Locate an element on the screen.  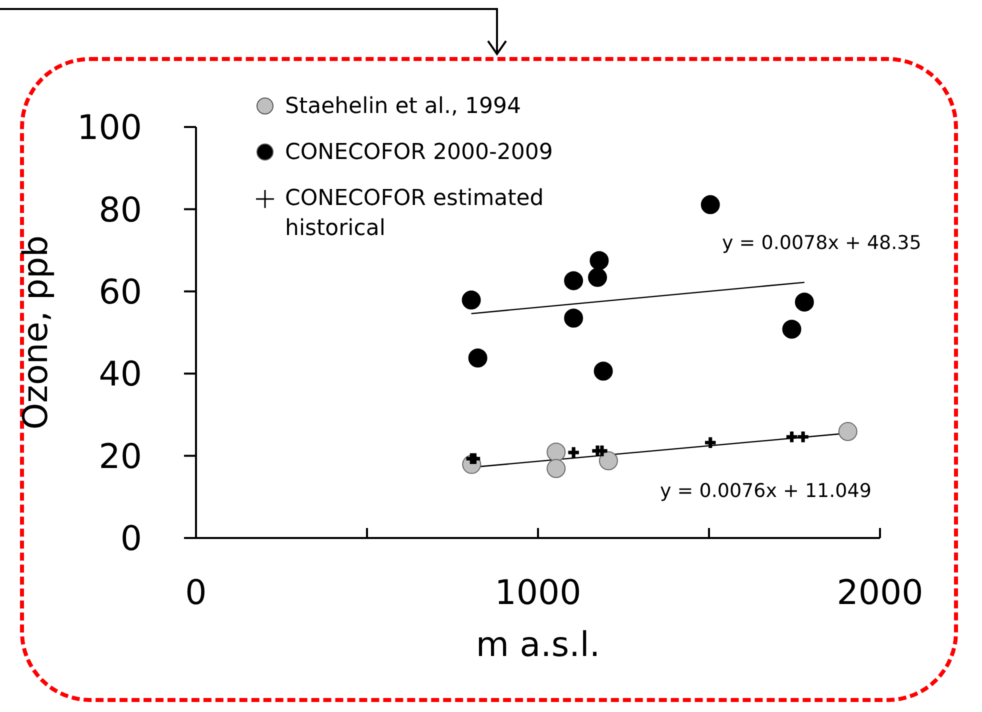
y-tick-label: 20 is located at coordinates (120, 456).